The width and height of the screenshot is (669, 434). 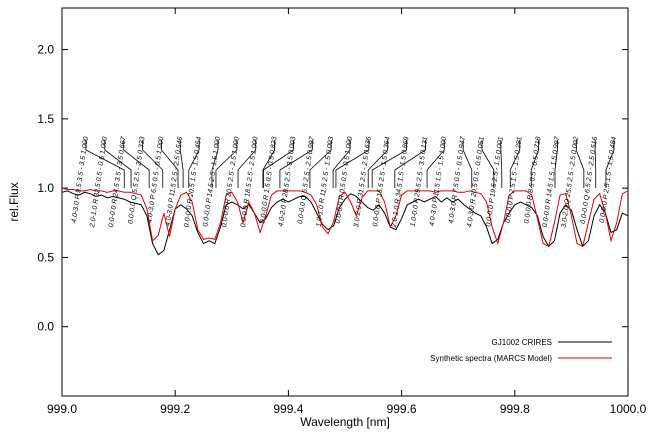 I want to click on line-label: 0.0-0.0 R 18.5 2.5 - 2.5 1.000, so click(x=250, y=182).